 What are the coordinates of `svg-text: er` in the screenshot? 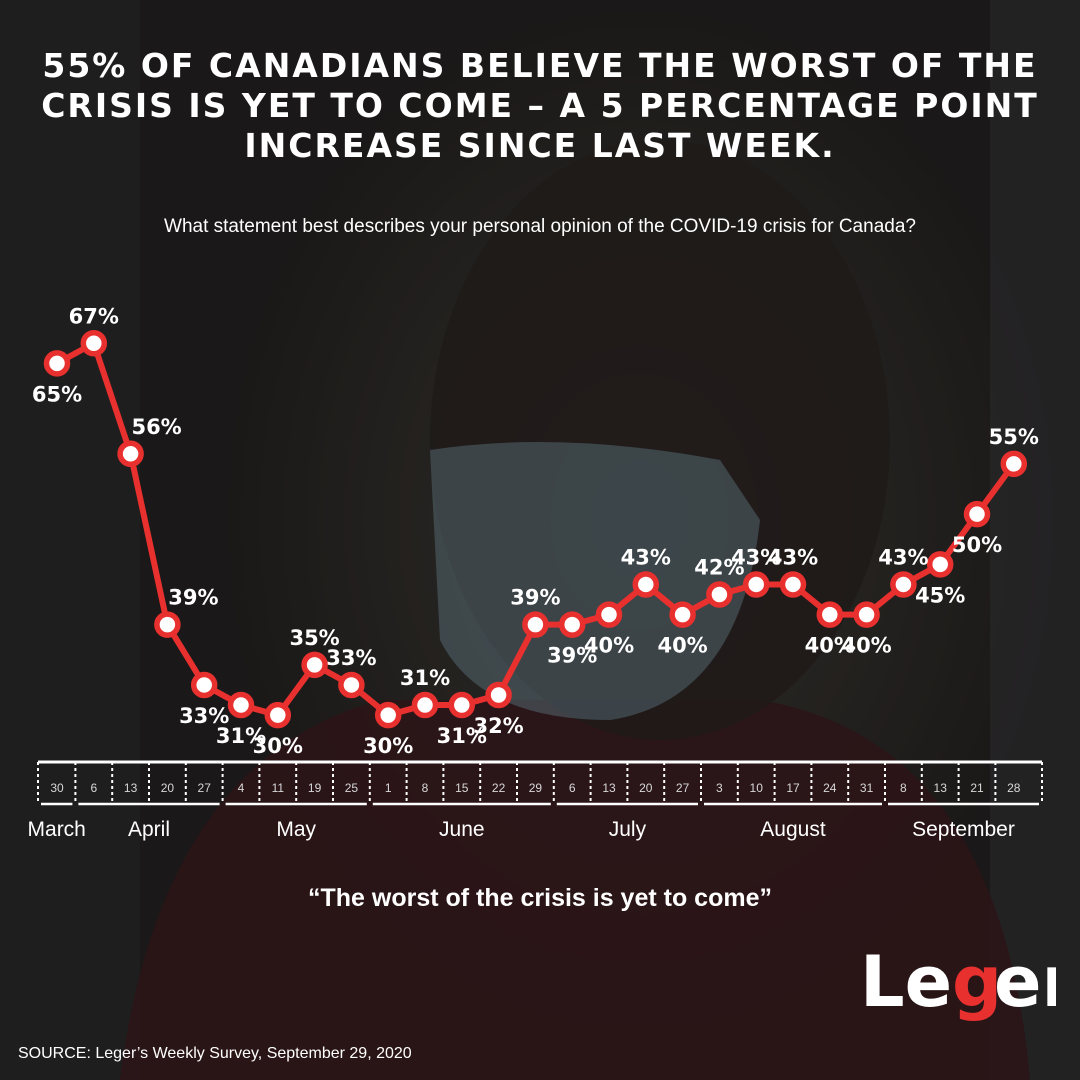 It's located at (1025, 982).